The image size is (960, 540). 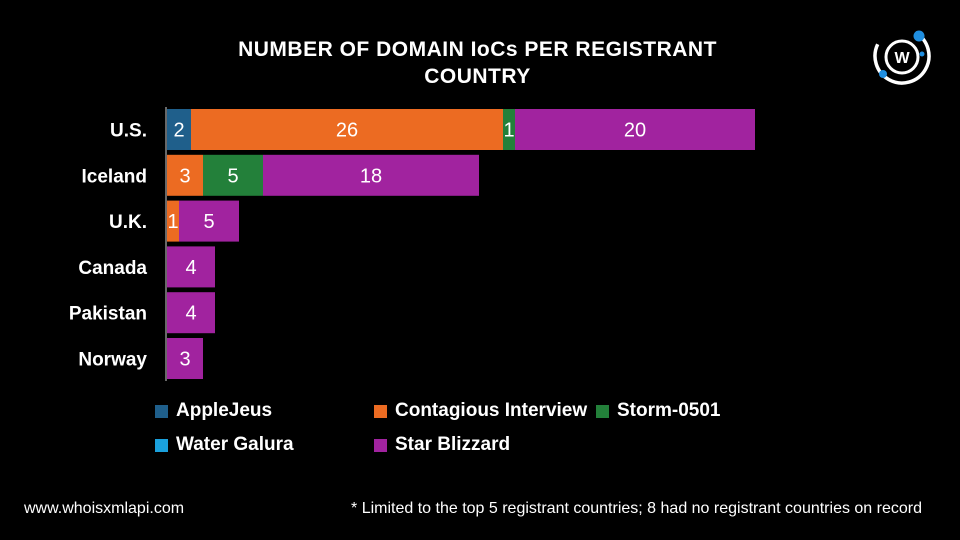 I want to click on legend-swatch-star-blizzard, so click(x=380, y=445).